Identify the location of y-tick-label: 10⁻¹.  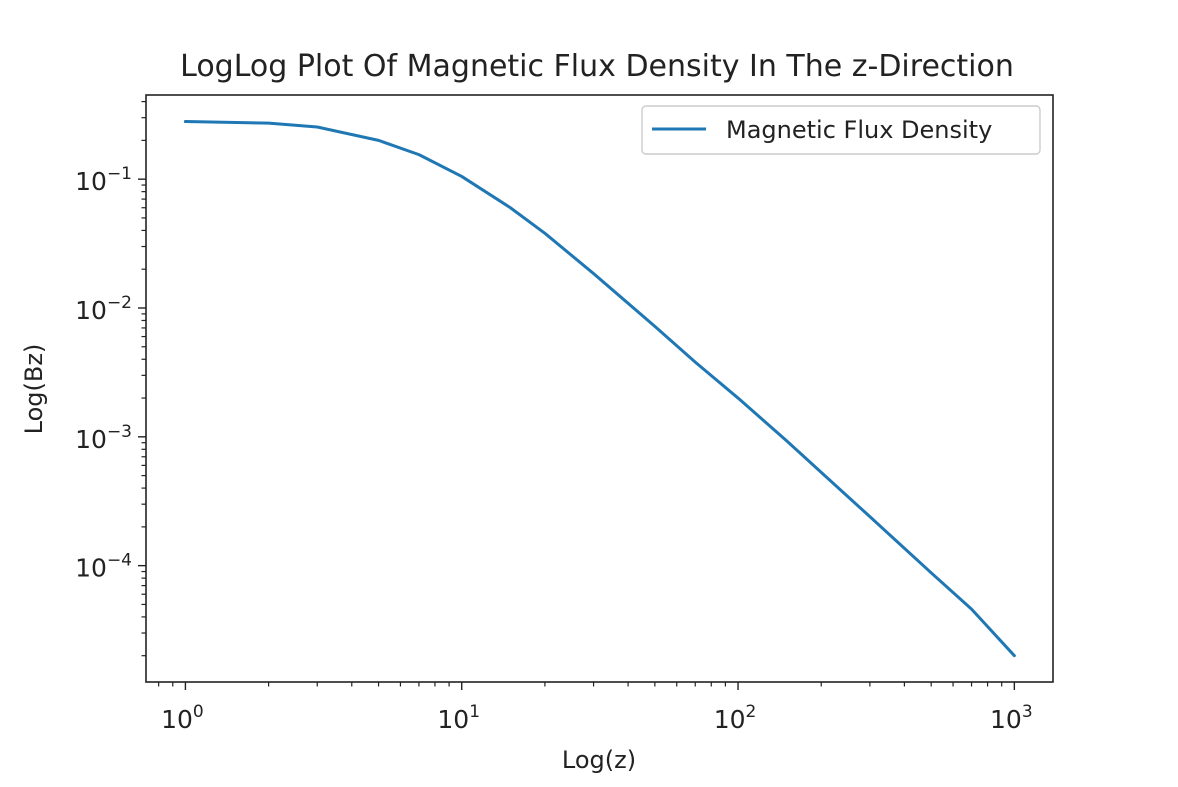
(103, 180).